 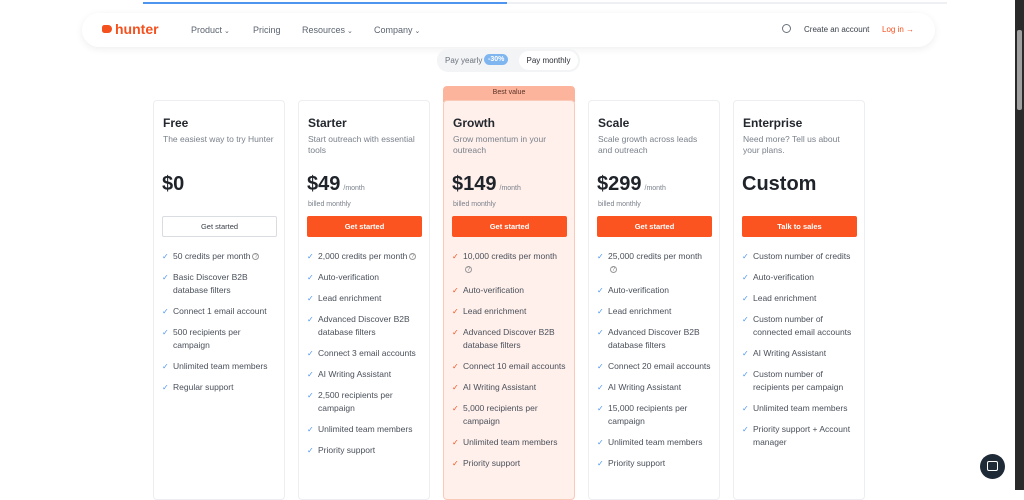 What do you see at coordinates (992, 466) in the screenshot?
I see `chat-launcher-button` at bounding box center [992, 466].